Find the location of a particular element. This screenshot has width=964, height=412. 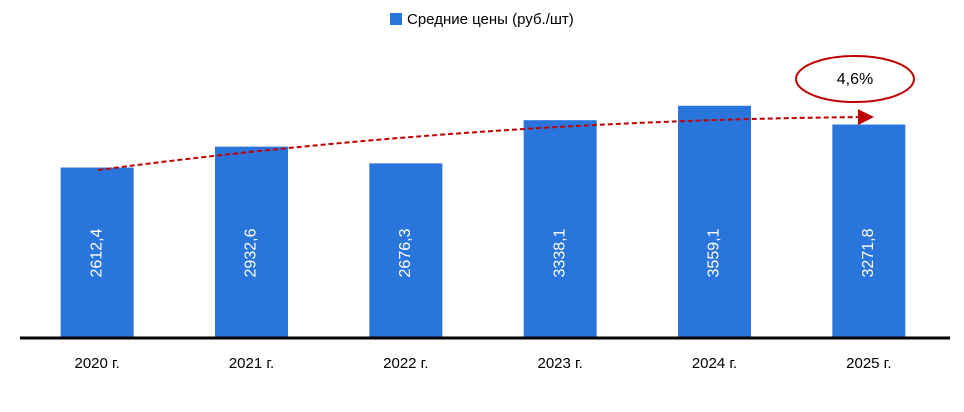

legend-label: Средние цены (руб./шт) is located at coordinates (490, 19).